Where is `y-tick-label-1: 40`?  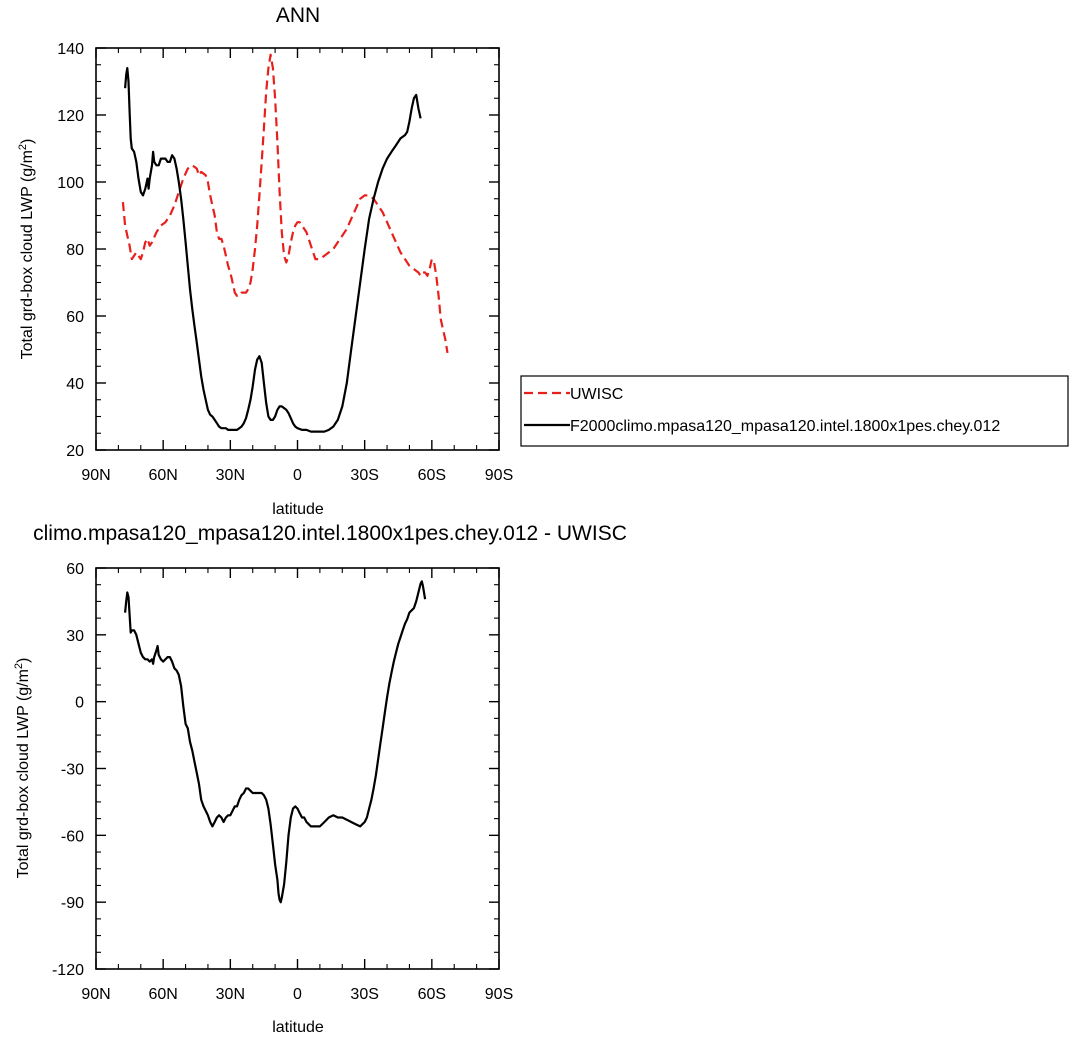
y-tick-label-1: 40 is located at coordinates (75, 384).